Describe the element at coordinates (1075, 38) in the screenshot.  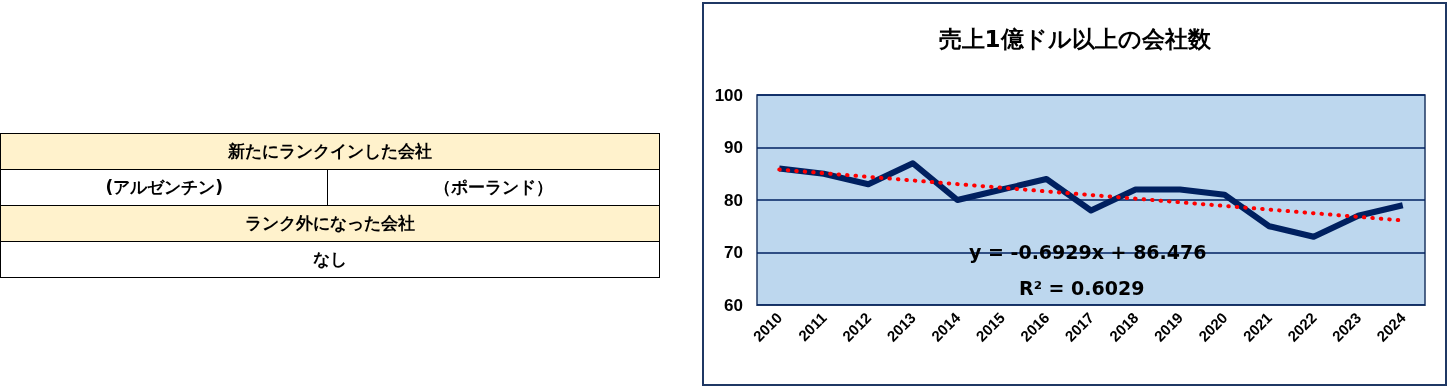
I see `chart-title: 売上1億ドル以上の会社数` at that location.